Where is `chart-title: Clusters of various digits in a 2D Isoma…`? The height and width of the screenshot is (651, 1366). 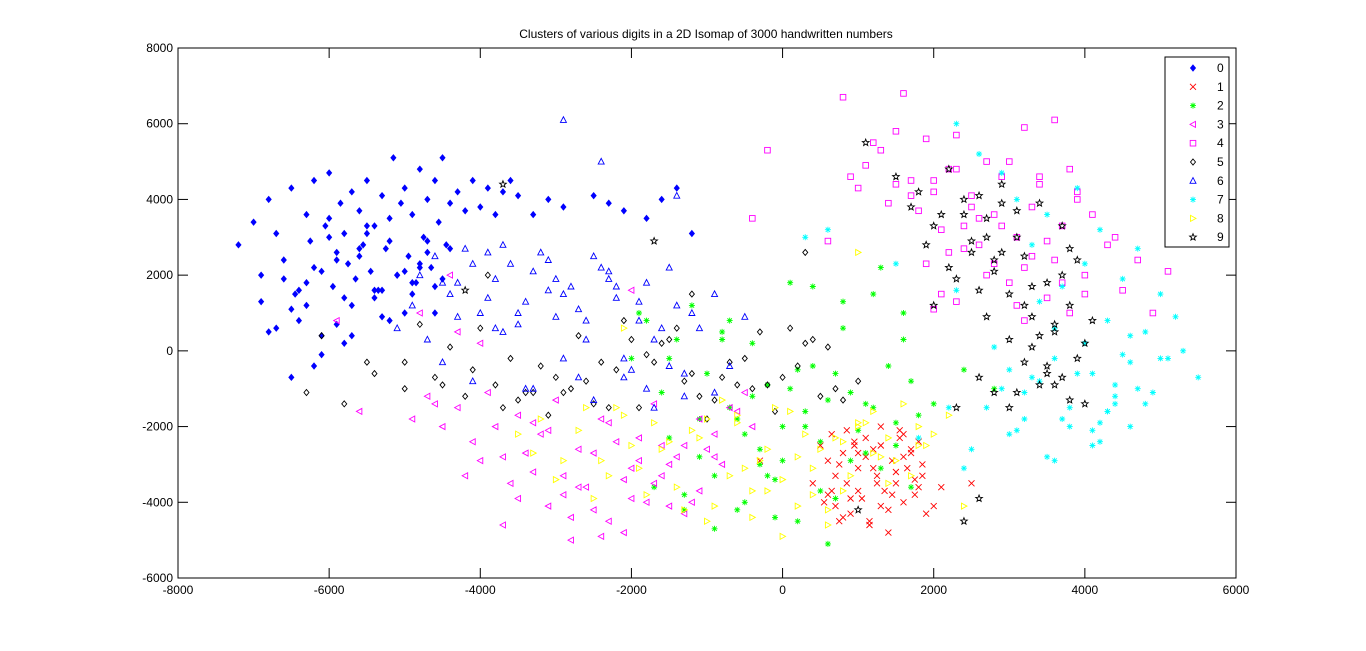
chart-title: Clusters of various digits in a 2D Isoma… is located at coordinates (706, 34).